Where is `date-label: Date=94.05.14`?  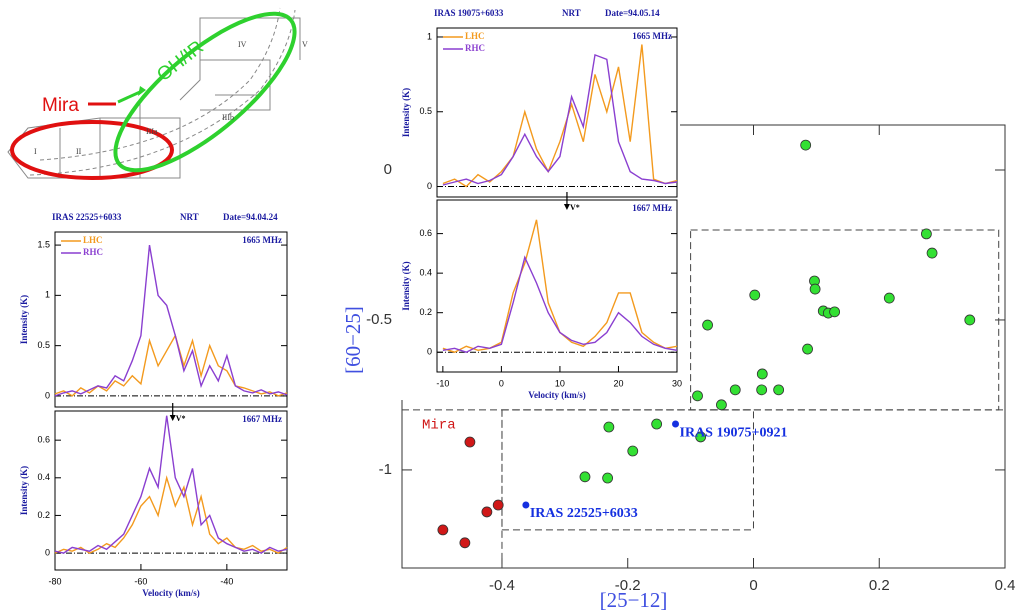 date-label: Date=94.05.14 is located at coordinates (632, 13).